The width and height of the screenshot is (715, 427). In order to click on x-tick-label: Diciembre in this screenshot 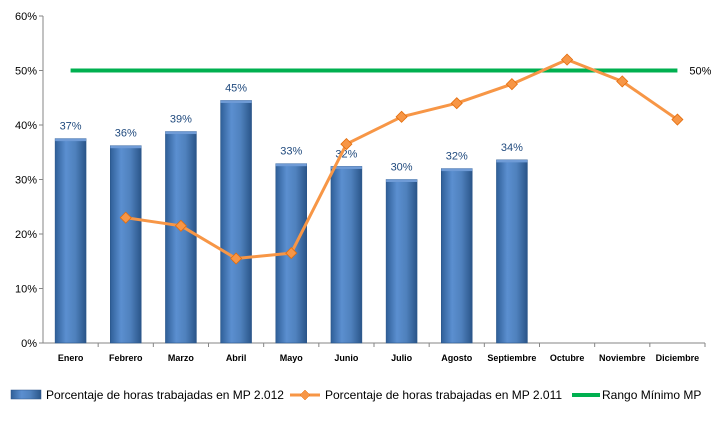, I will do `click(678, 358)`.